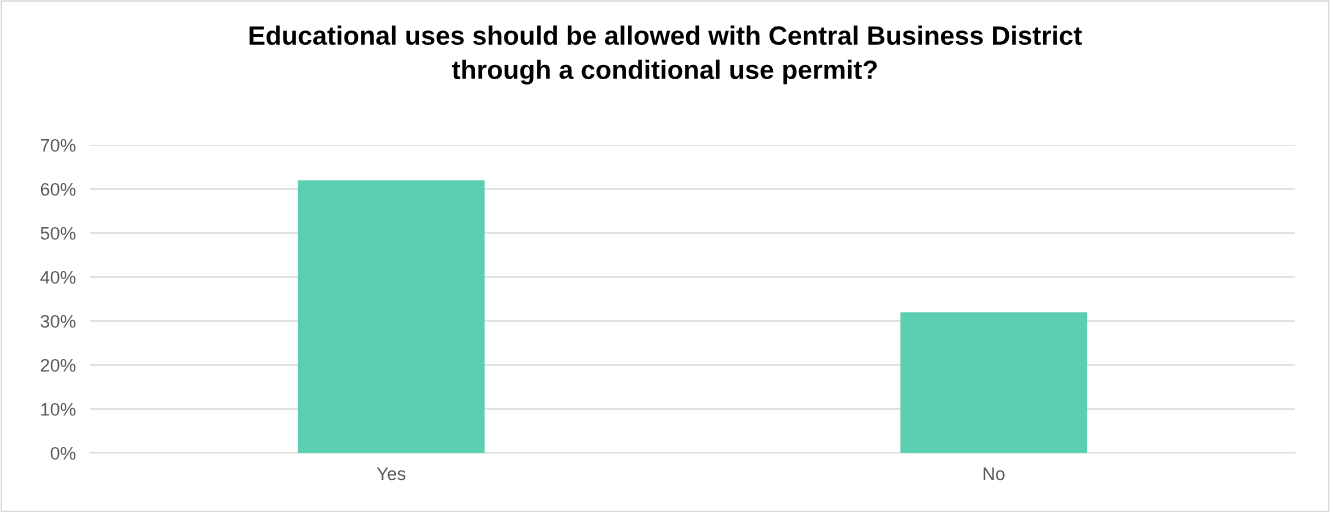 Image resolution: width=1330 pixels, height=512 pixels. Describe the element at coordinates (58, 365) in the screenshot. I see `y-tick-label: 20%` at that location.